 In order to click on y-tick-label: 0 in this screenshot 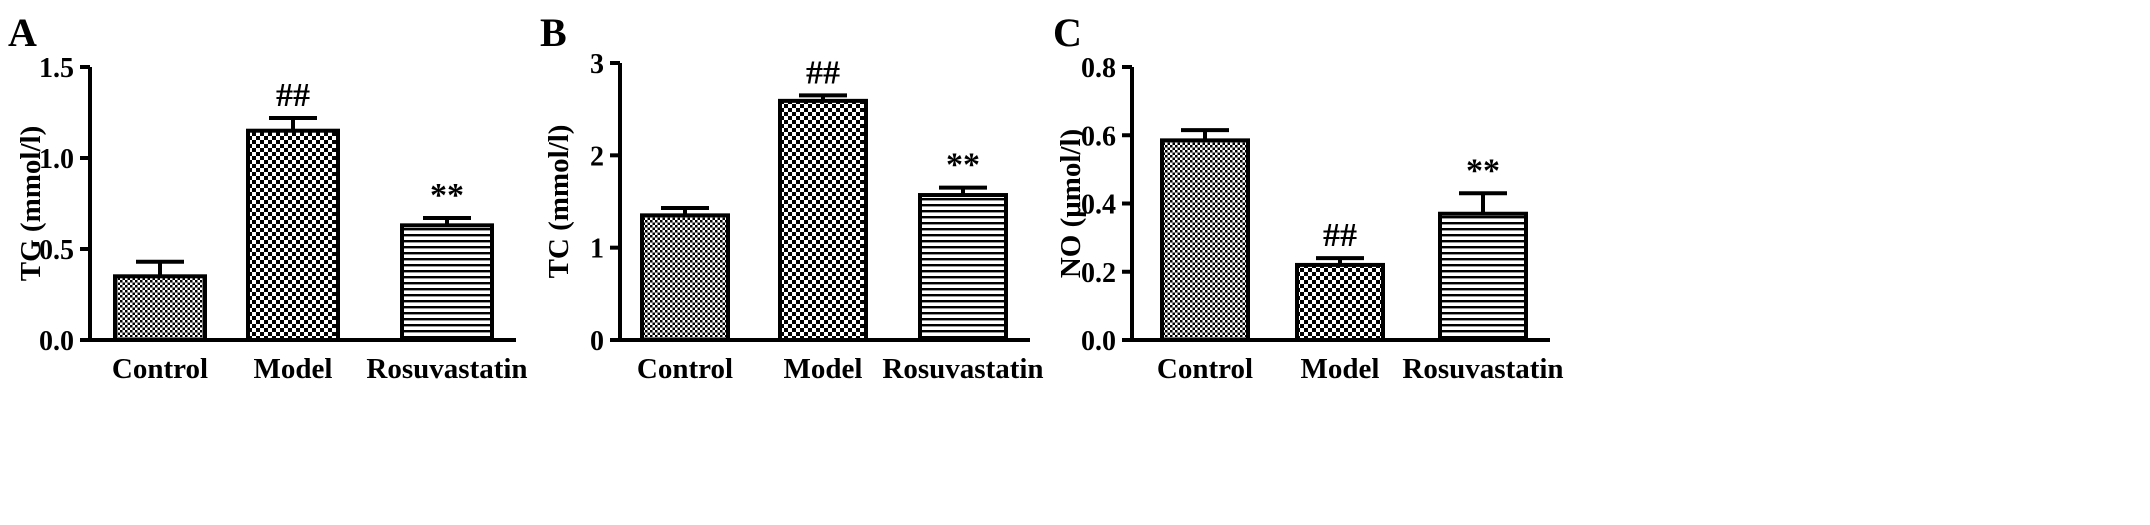, I will do `click(597, 341)`.